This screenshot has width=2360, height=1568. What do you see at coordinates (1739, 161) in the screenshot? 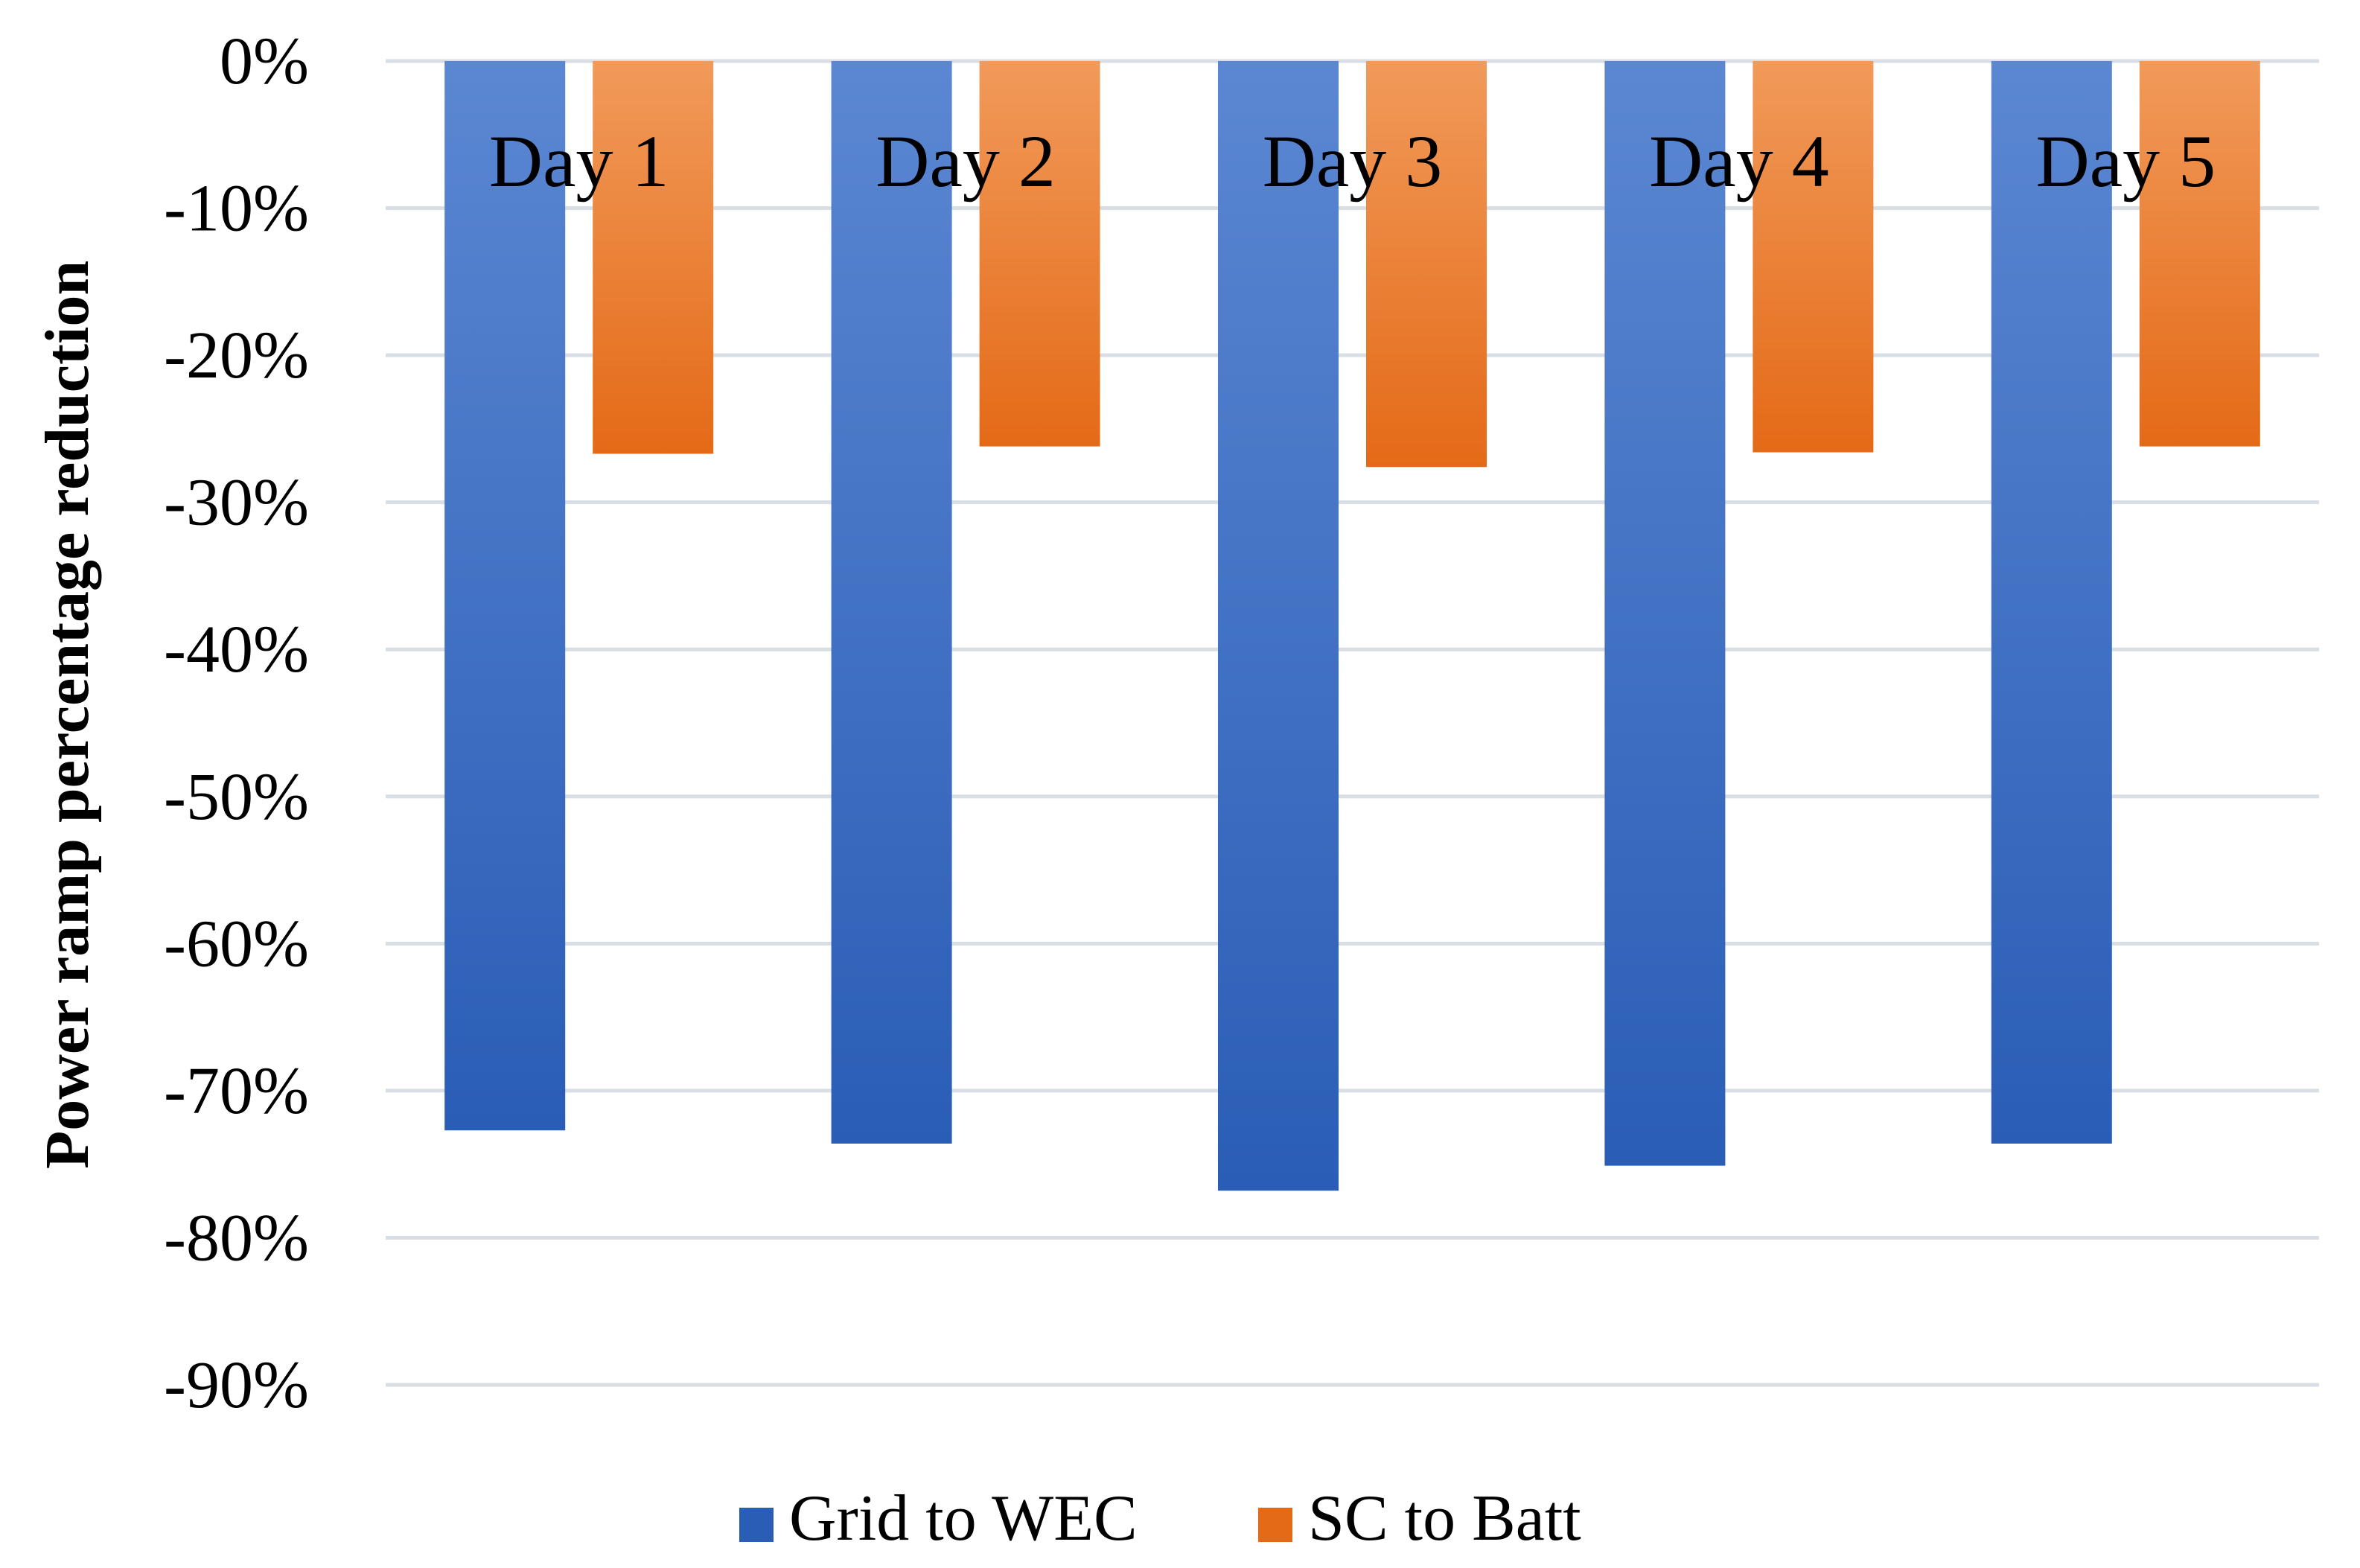
I see `category-label: Day 4` at bounding box center [1739, 161].